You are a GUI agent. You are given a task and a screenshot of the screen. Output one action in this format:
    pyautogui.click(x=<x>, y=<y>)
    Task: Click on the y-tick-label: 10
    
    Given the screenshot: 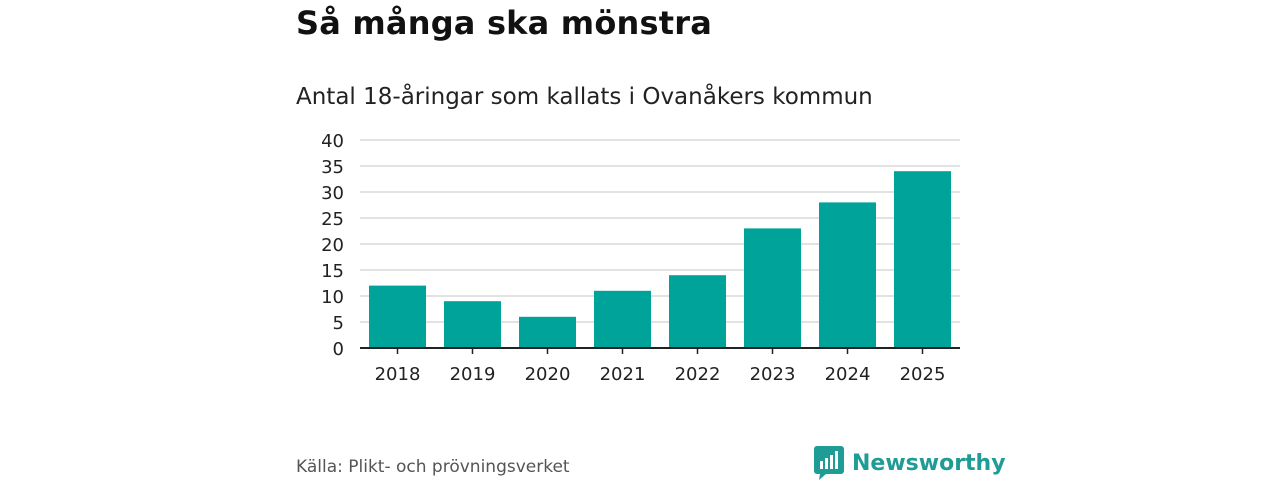 What is the action you would take?
    pyautogui.click(x=332, y=297)
    